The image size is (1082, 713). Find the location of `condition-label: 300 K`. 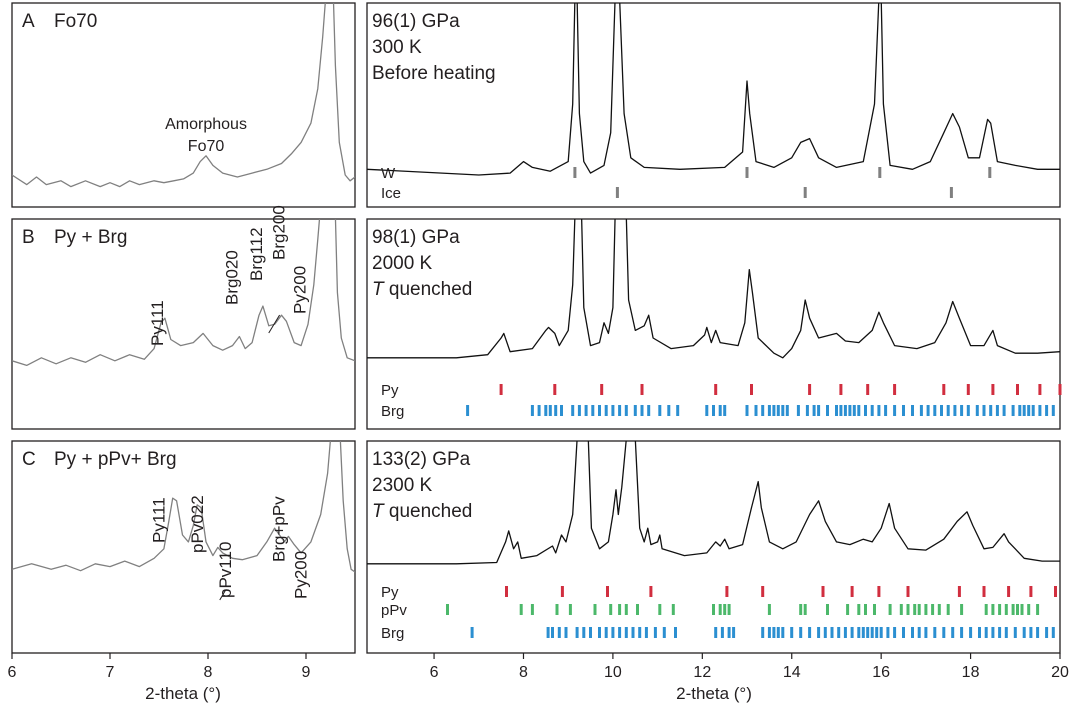

condition-label: 300 K is located at coordinates (397, 47).